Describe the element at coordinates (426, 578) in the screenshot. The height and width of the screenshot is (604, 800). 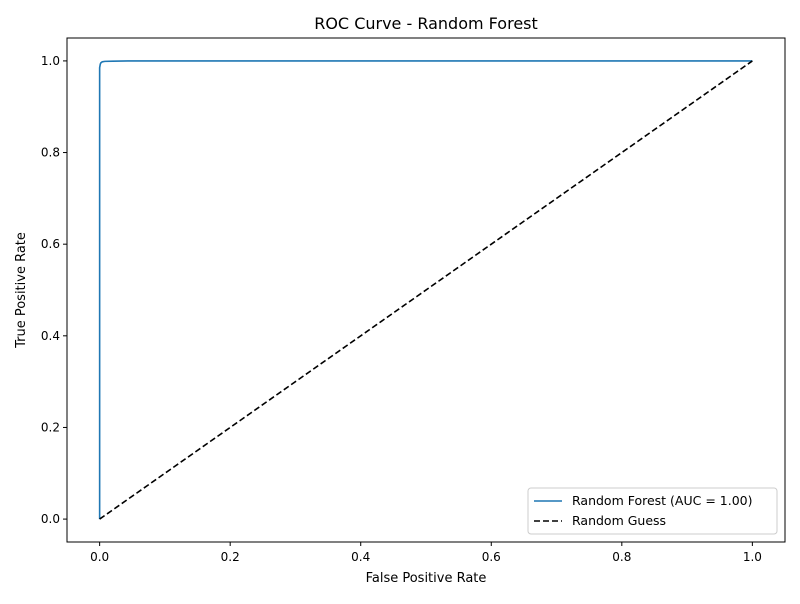
I see `x-axis-label: False Positive Rate` at that location.